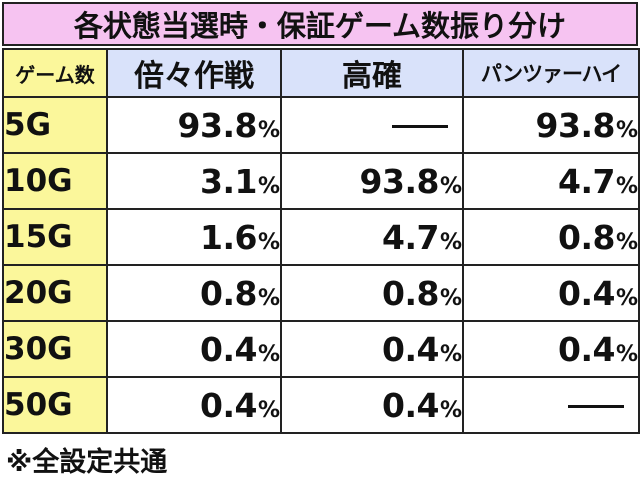  What do you see at coordinates (228, 237) in the screenshot?
I see `rate-value: 1.6` at bounding box center [228, 237].